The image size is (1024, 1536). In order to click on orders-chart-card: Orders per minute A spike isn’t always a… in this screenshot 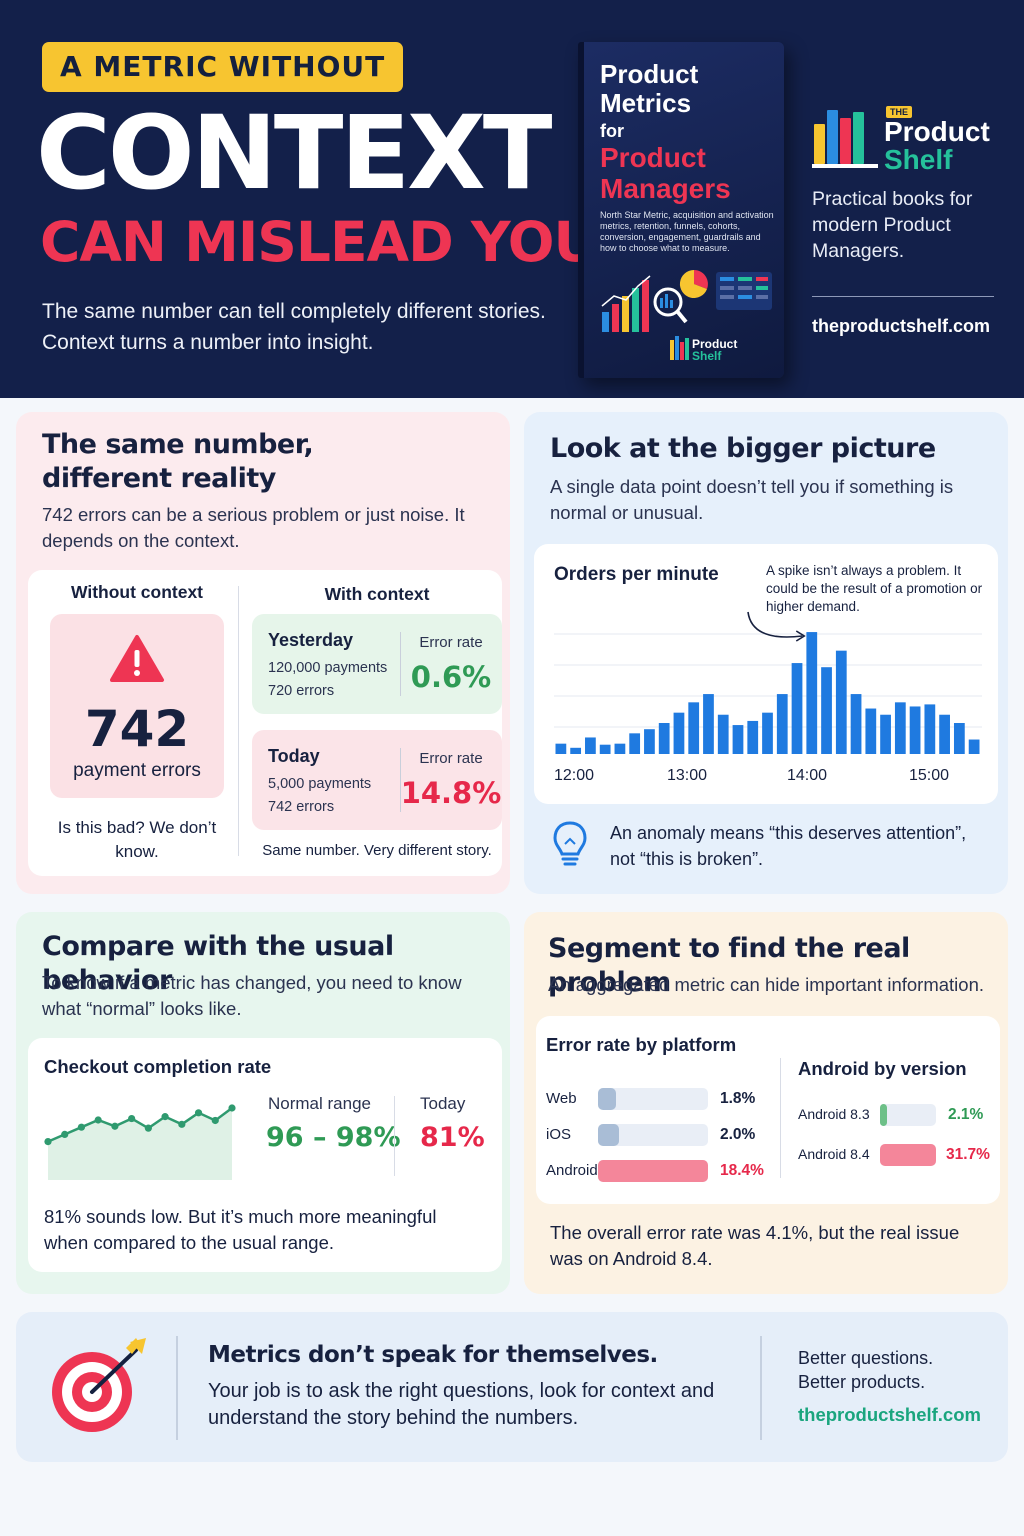, I will do `click(766, 674)`.